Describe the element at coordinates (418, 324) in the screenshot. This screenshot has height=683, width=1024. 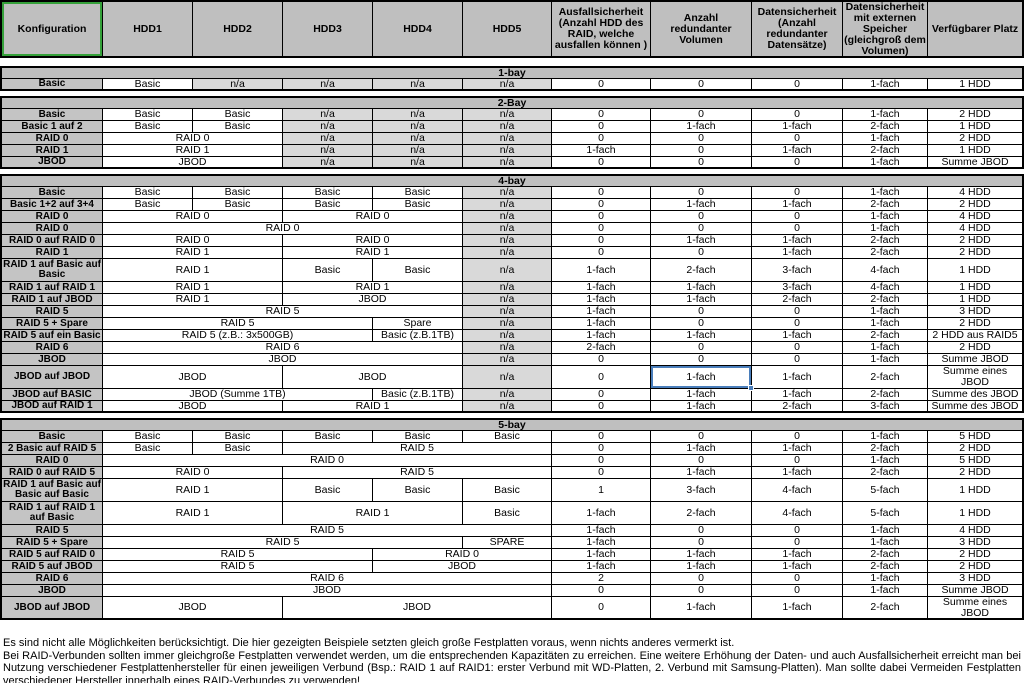
I see `hdd-cell: Spare` at that location.